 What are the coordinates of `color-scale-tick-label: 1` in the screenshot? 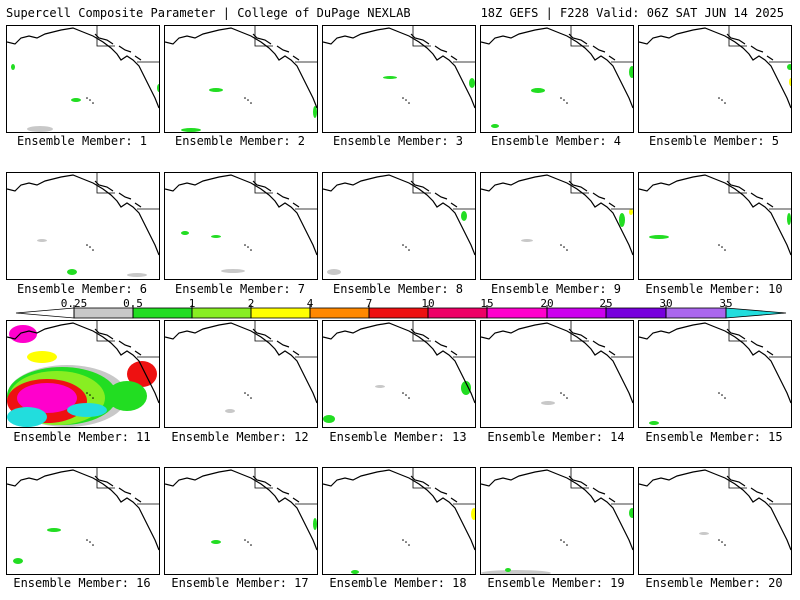 It's located at (192, 303).